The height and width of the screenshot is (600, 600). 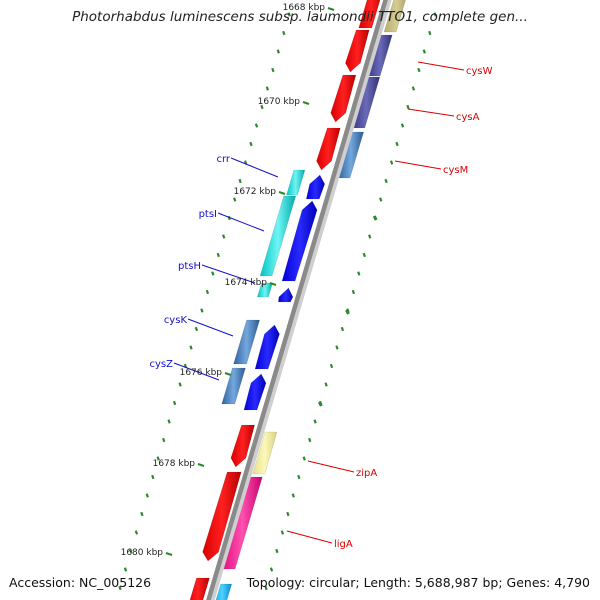 What do you see at coordinates (455, 170) in the screenshot?
I see `gene-label-right: cysM` at bounding box center [455, 170].